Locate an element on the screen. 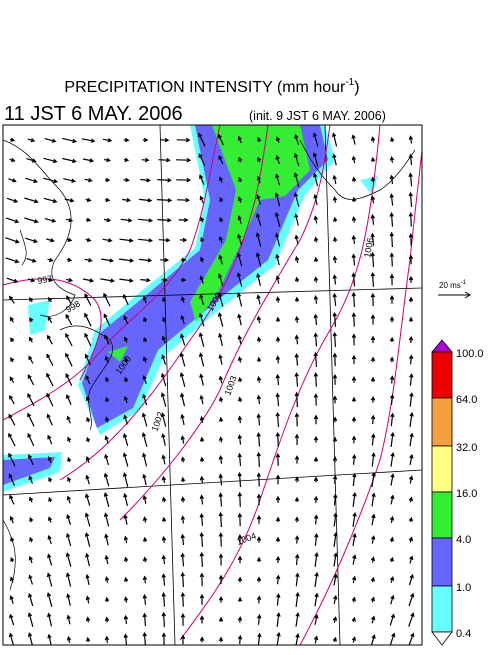 This screenshot has height=655, width=500. contour-label: 1002 is located at coordinates (157, 421).